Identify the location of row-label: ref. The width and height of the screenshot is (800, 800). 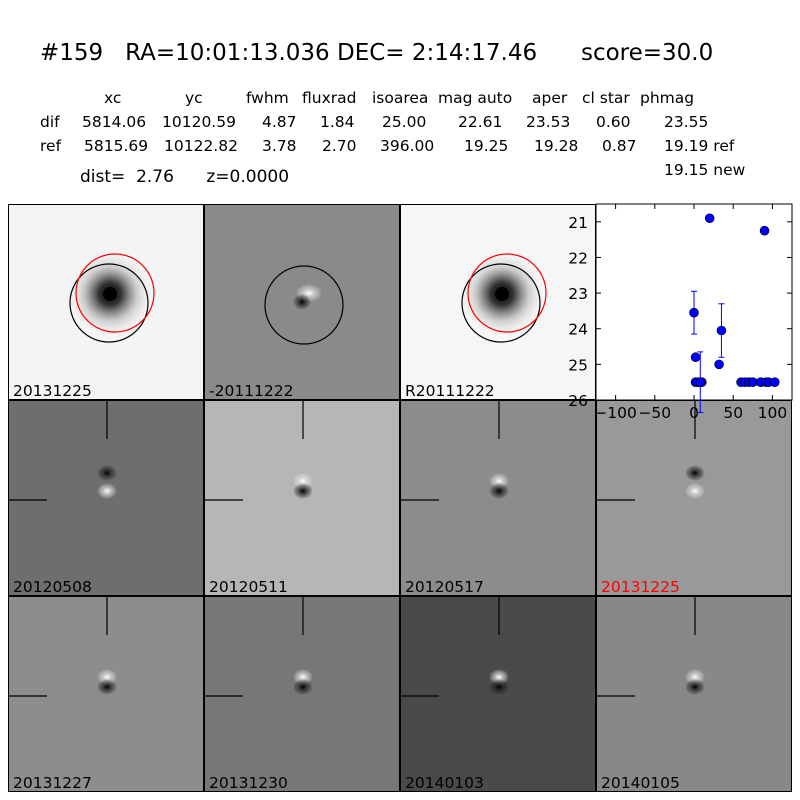
(51, 146).